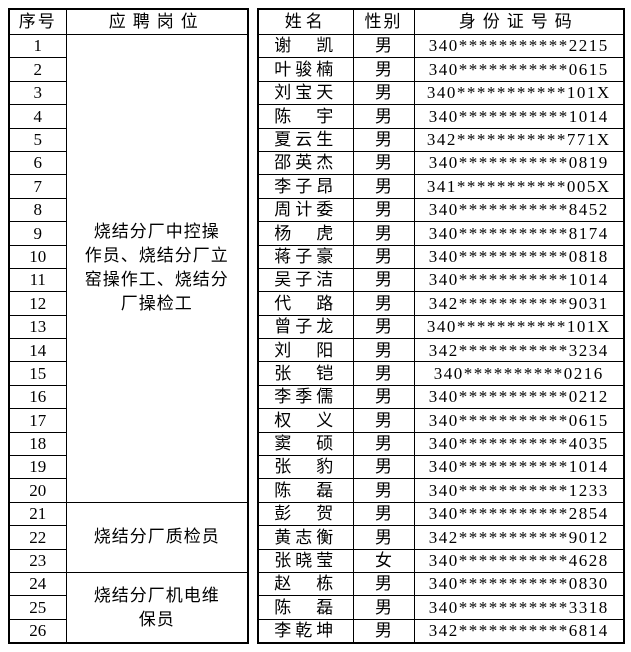 This screenshot has height=652, width=631. I want to click on id-cell: 341***********005X, so click(519, 186).